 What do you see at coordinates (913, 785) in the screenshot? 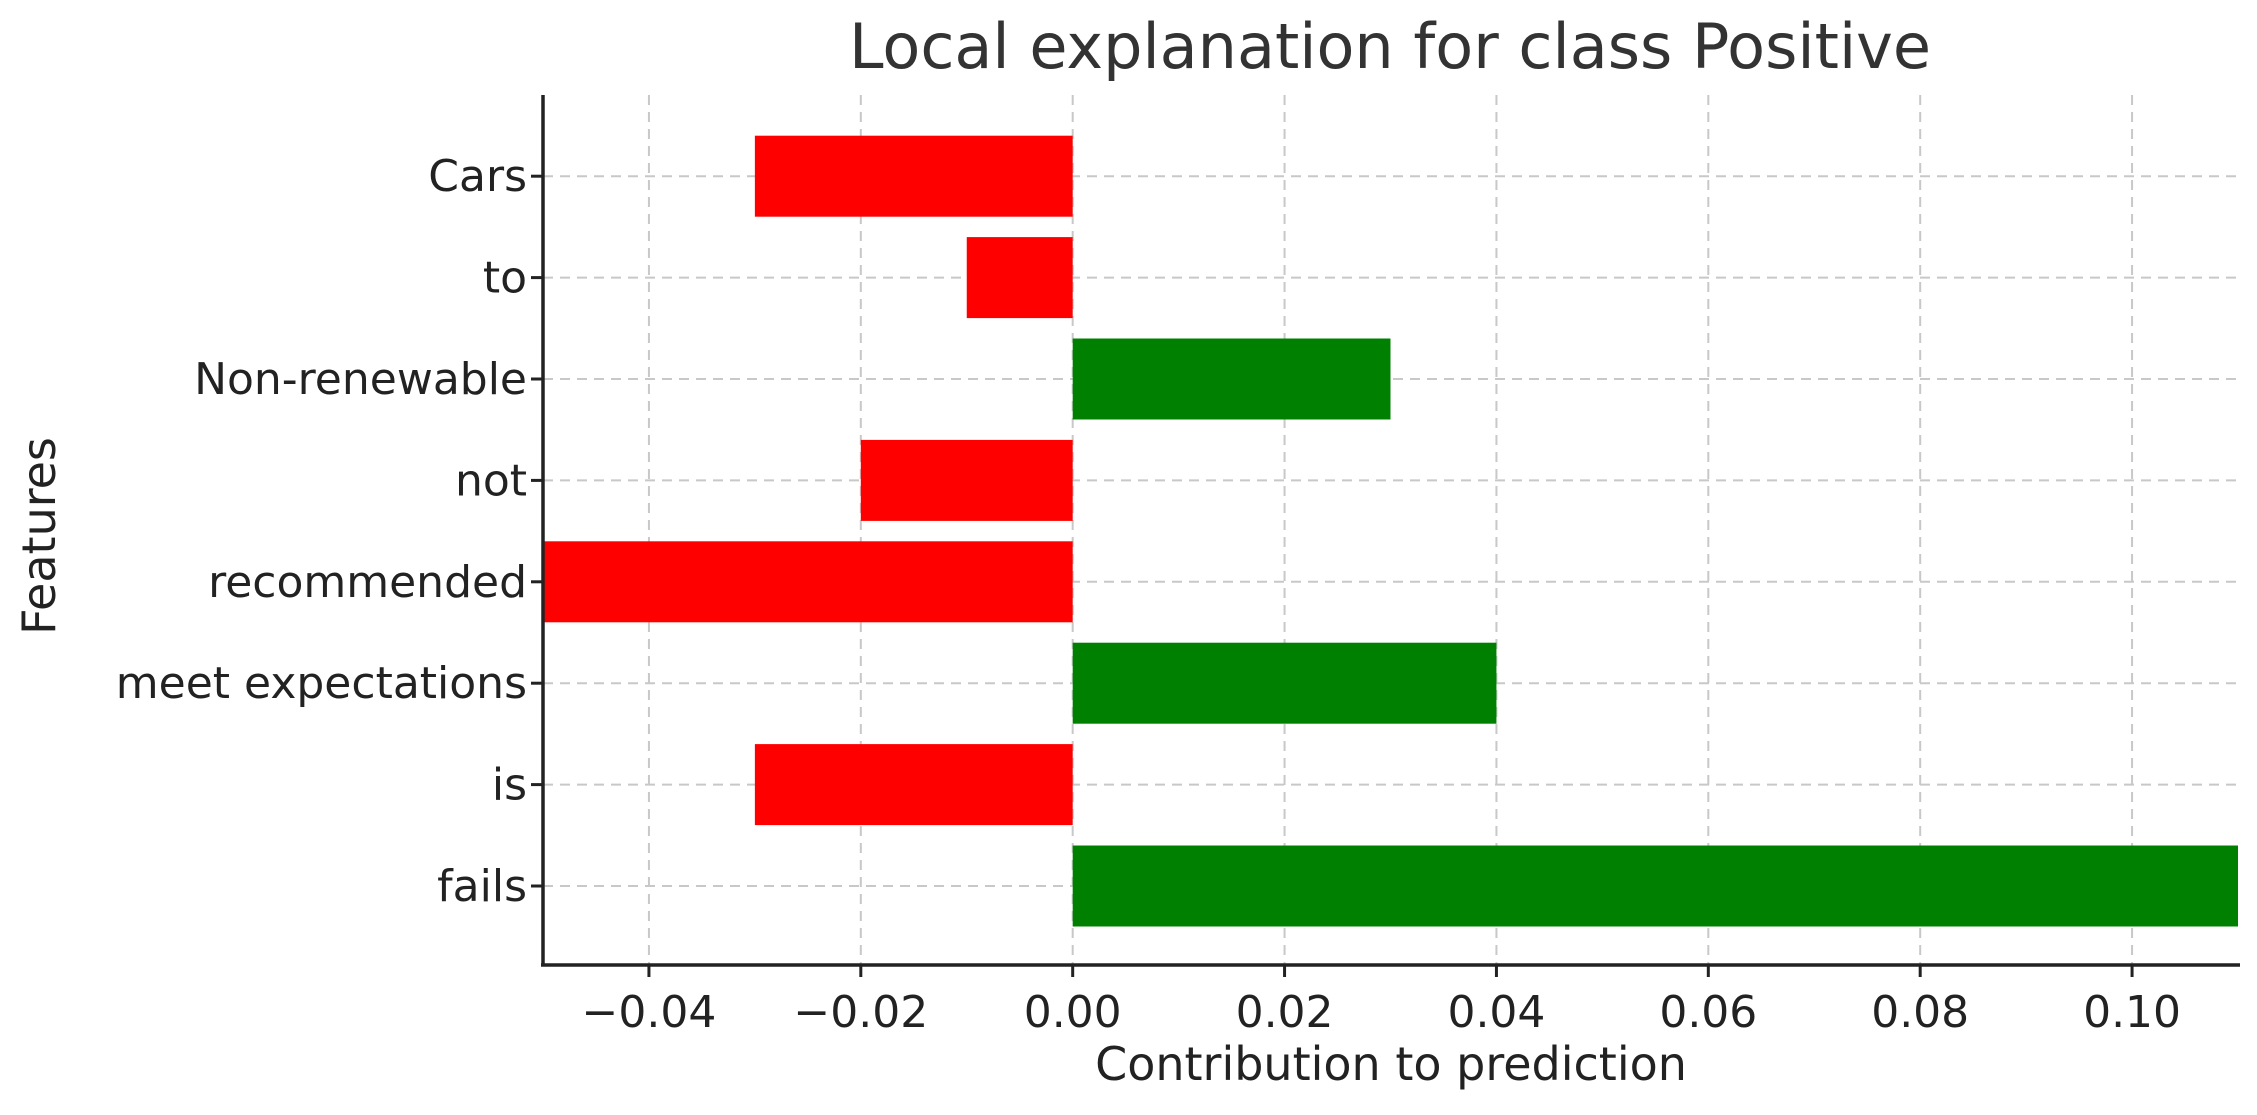
I see `bar-is` at bounding box center [913, 785].